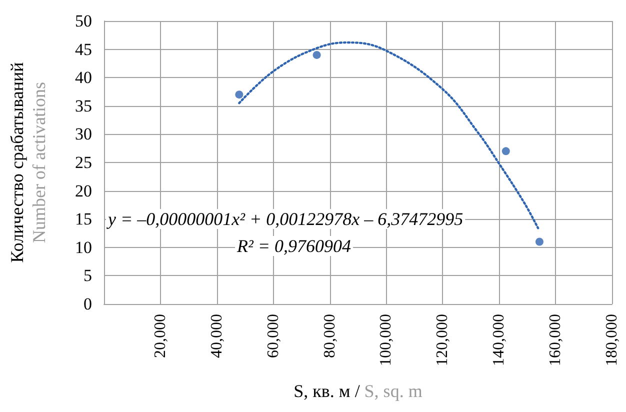 This screenshot has width=626, height=412. I want to click on y-tick-label: 15, so click(83, 219).